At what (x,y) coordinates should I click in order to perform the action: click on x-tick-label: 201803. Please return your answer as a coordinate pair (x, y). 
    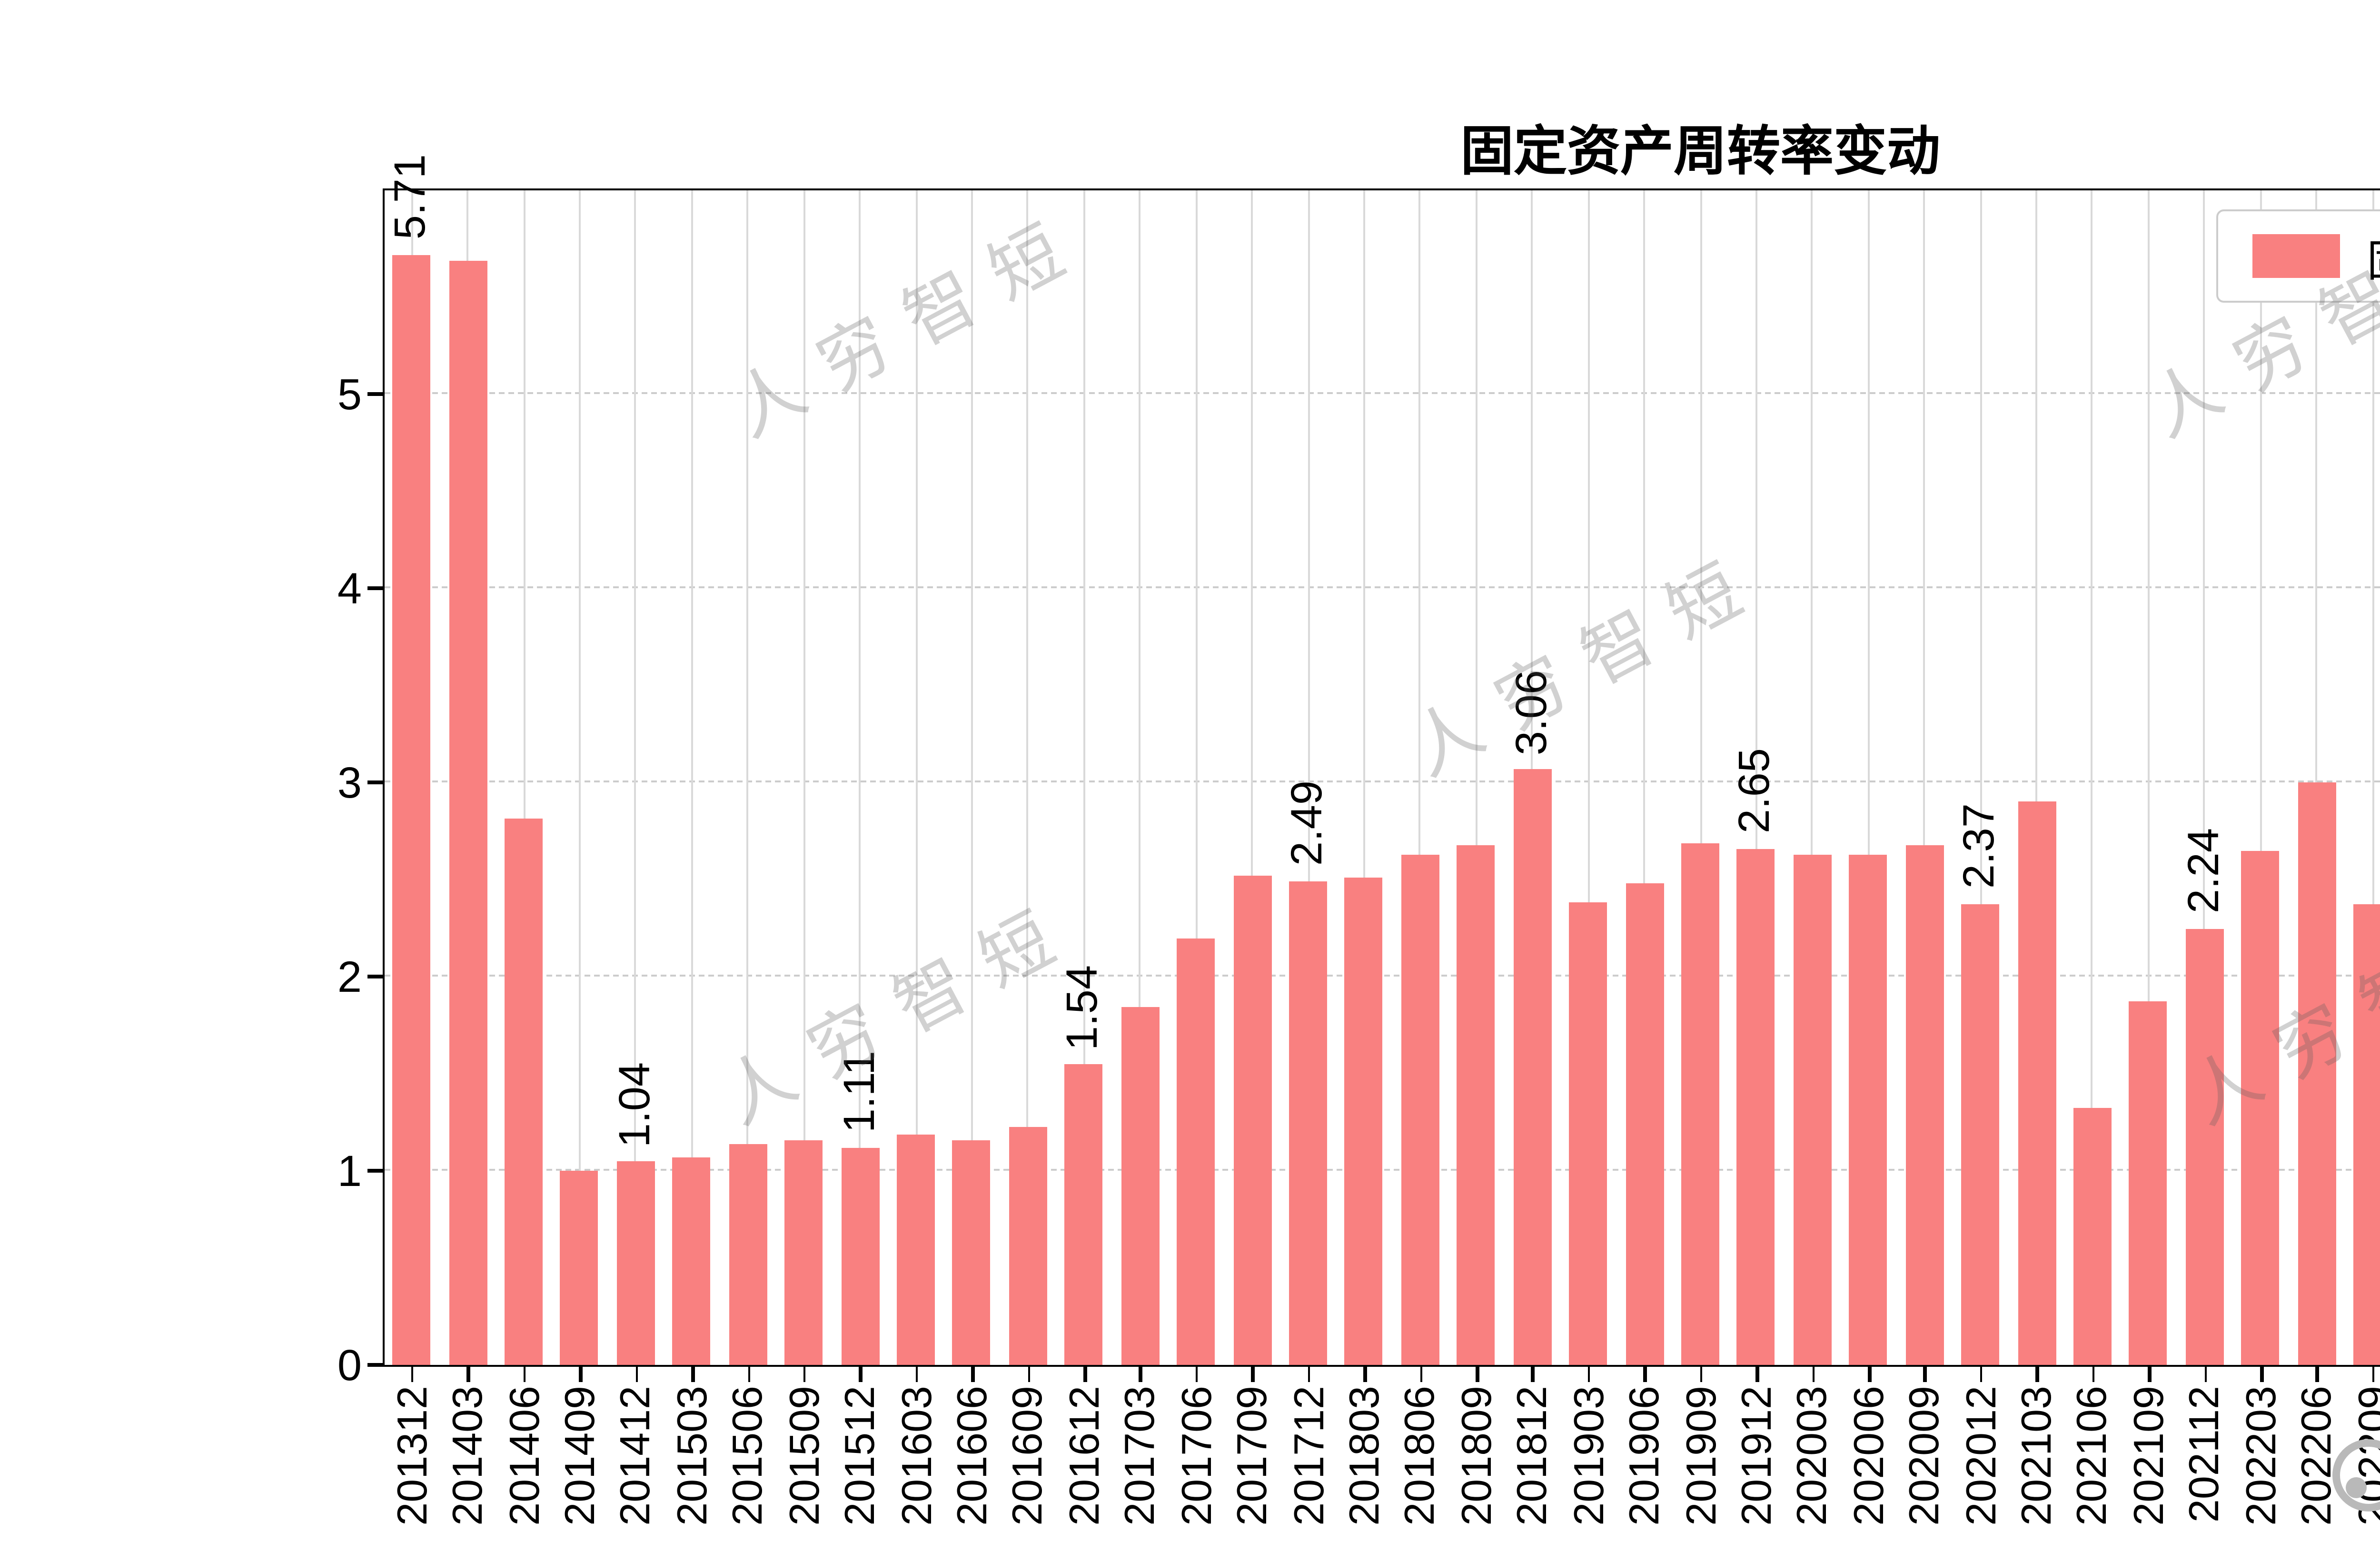
    Looking at the image, I should click on (1364, 1456).